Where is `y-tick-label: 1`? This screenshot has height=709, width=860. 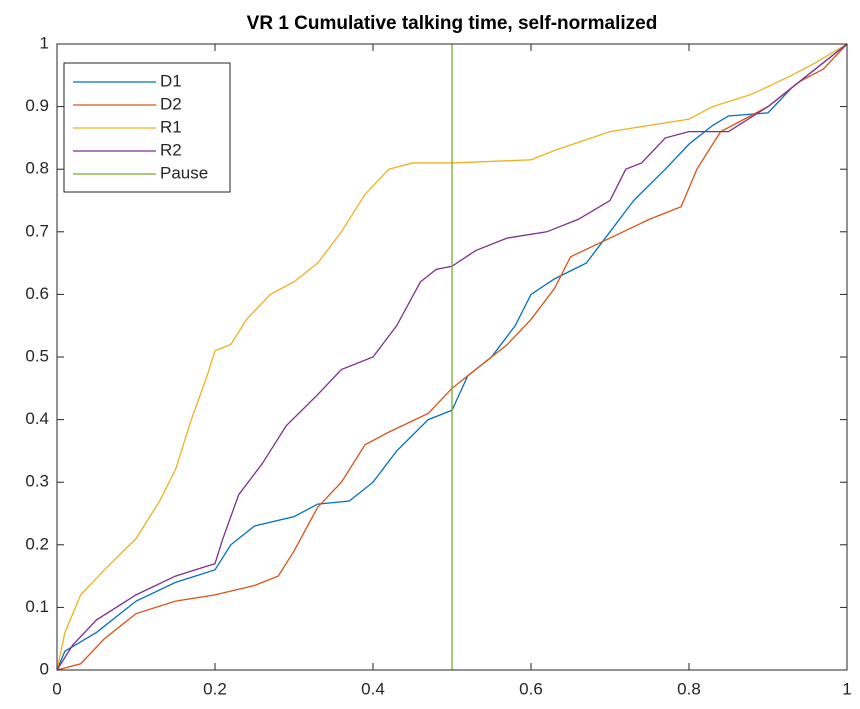
y-tick-label: 1 is located at coordinates (44, 42).